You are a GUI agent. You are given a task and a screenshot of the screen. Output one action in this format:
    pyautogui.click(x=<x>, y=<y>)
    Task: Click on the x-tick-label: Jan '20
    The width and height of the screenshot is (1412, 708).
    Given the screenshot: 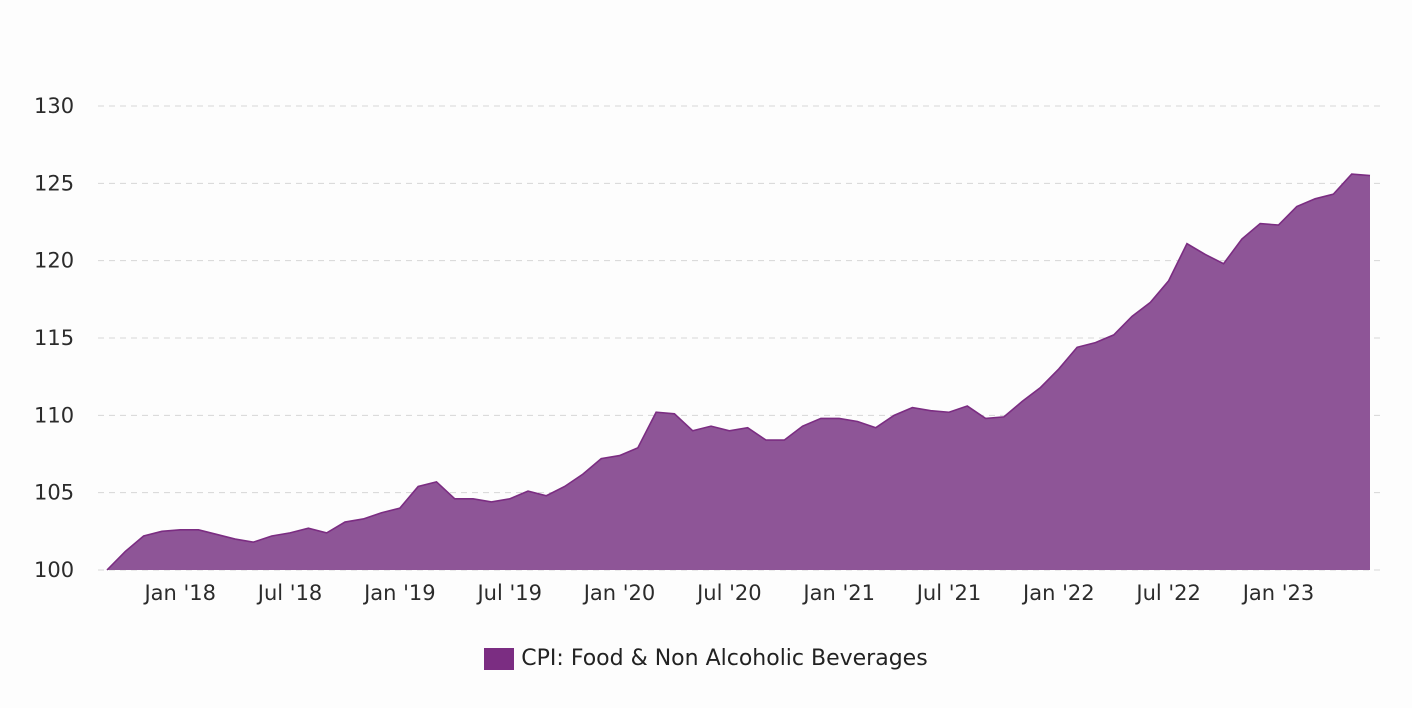 What is the action you would take?
    pyautogui.click(x=619, y=593)
    